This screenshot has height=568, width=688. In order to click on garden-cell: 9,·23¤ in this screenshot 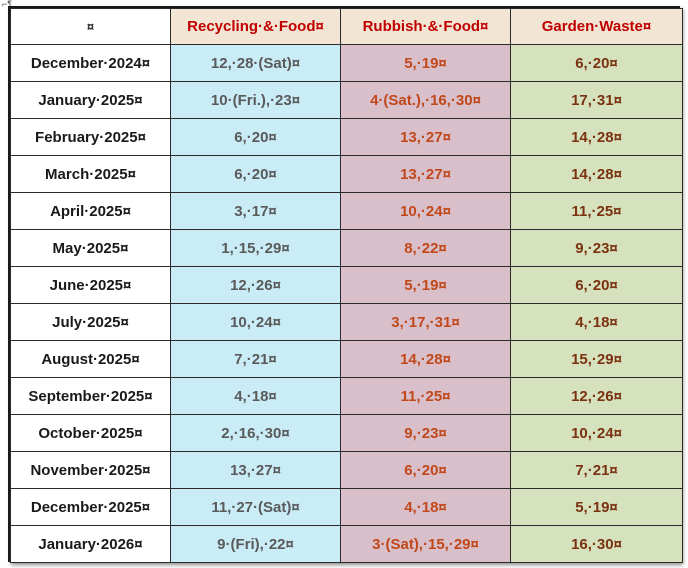, I will do `click(596, 248)`.